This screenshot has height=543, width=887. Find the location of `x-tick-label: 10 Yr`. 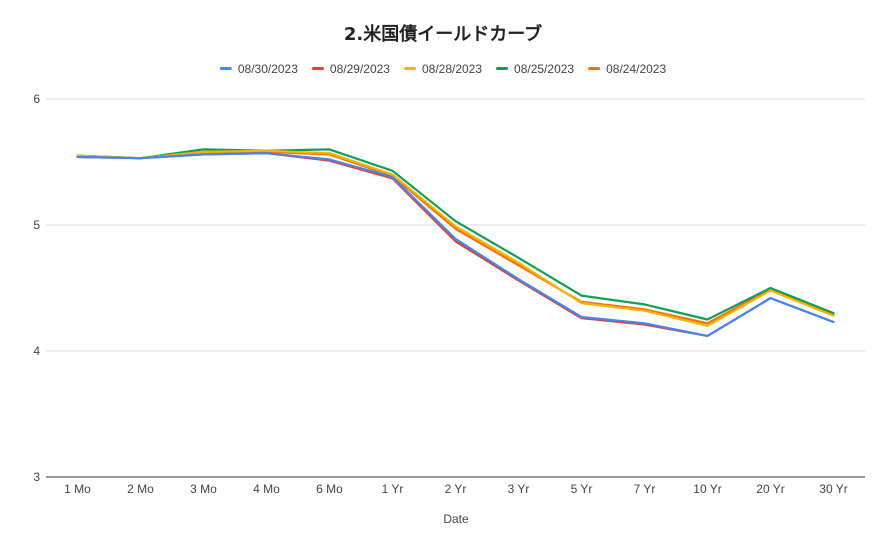

x-tick-label: 10 Yr is located at coordinates (707, 489).